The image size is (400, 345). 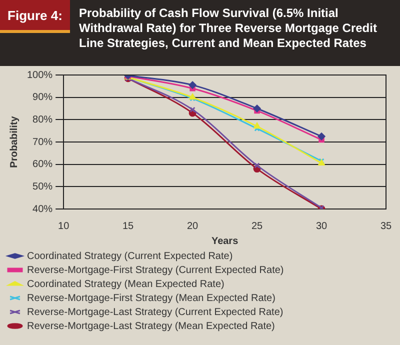 I want to click on y-tick-label: 60%, so click(x=42, y=164).